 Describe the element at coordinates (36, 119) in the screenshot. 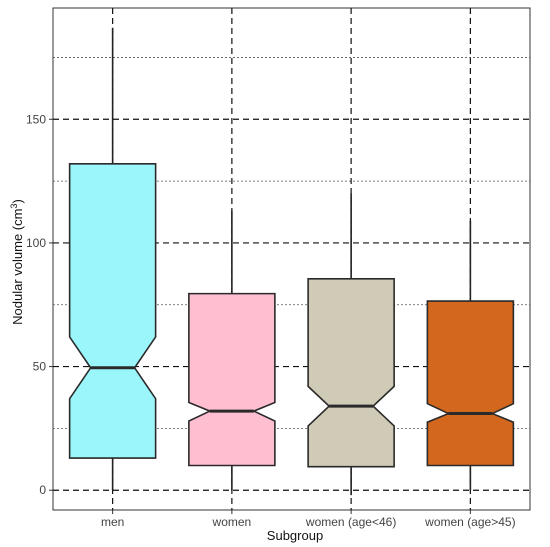

I see `y-tick-label: 150` at that location.